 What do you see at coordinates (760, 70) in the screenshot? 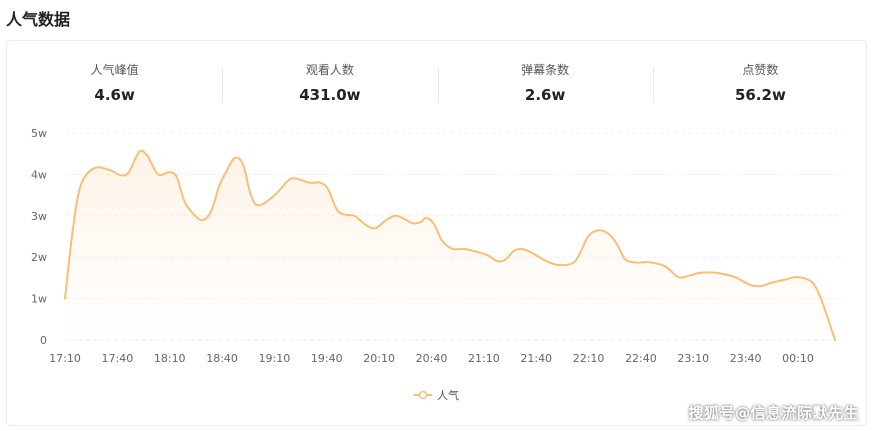
I see `stat-label: 点赞数` at bounding box center [760, 70].